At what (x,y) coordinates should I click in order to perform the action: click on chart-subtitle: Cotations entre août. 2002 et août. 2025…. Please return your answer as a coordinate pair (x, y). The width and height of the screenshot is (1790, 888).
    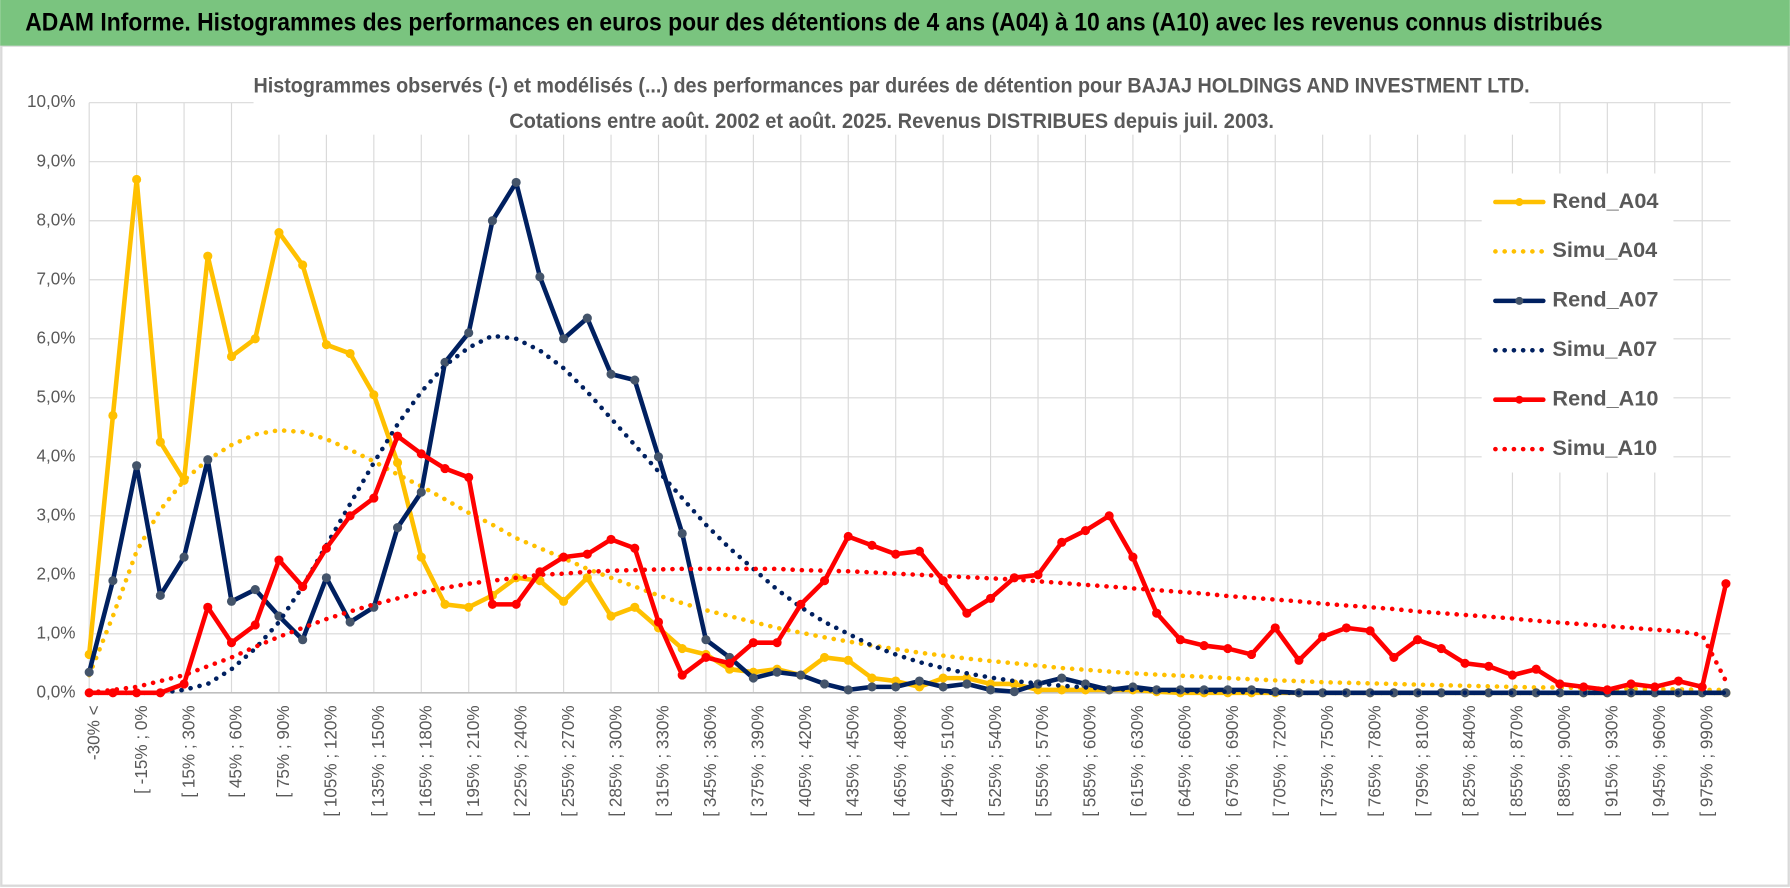
    Looking at the image, I should click on (891, 120).